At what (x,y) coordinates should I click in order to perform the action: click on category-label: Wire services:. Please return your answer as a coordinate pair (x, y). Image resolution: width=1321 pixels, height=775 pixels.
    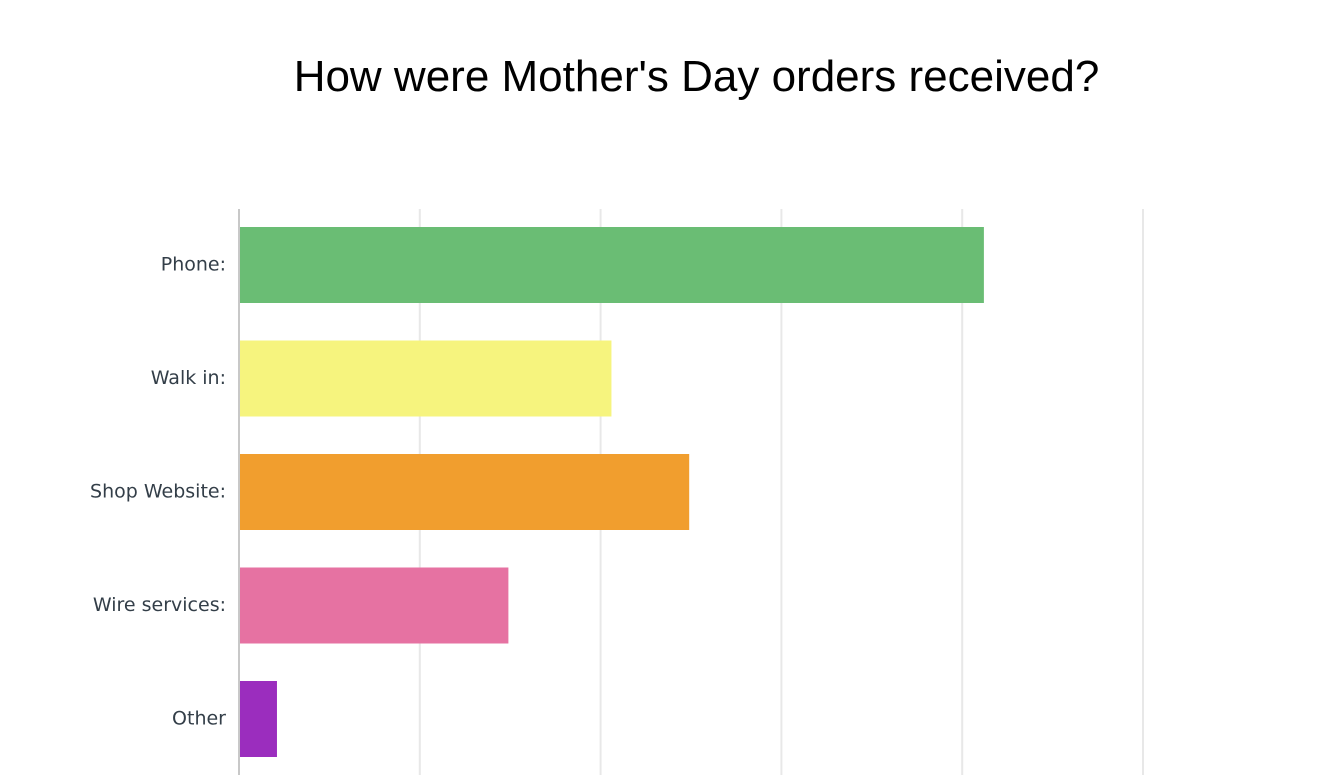
    Looking at the image, I should click on (159, 605).